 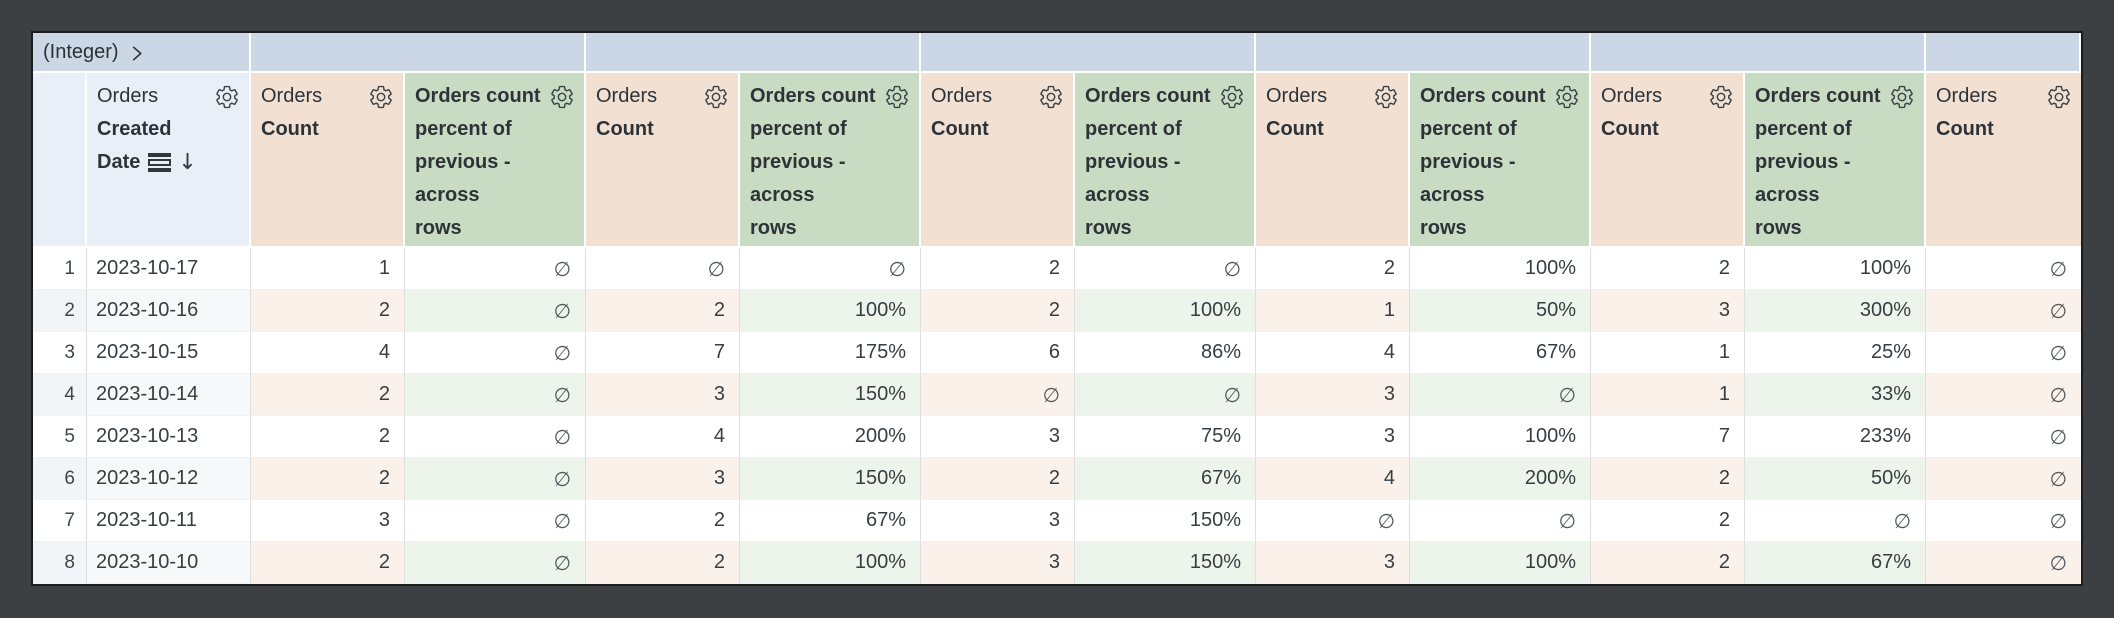 I want to click on cell-percent: 33%, so click(x=1835, y=395).